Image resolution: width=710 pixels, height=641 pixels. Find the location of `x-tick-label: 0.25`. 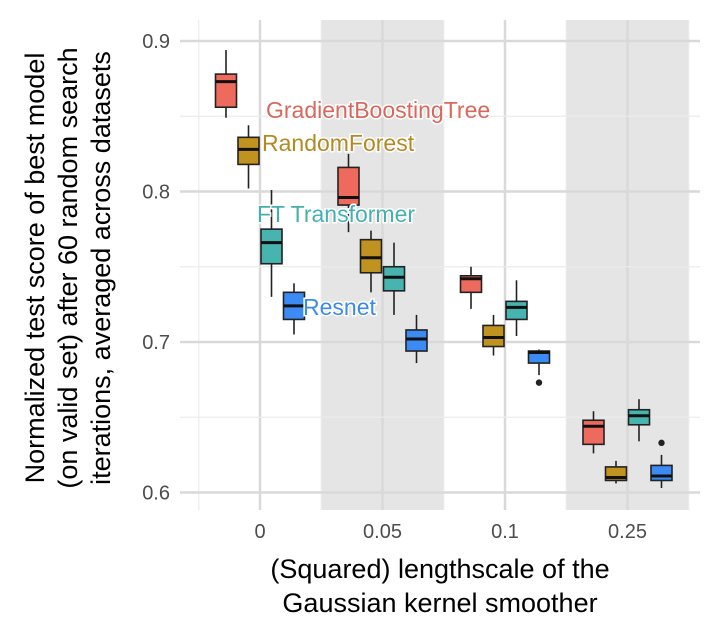

x-tick-label: 0.25 is located at coordinates (627, 532).